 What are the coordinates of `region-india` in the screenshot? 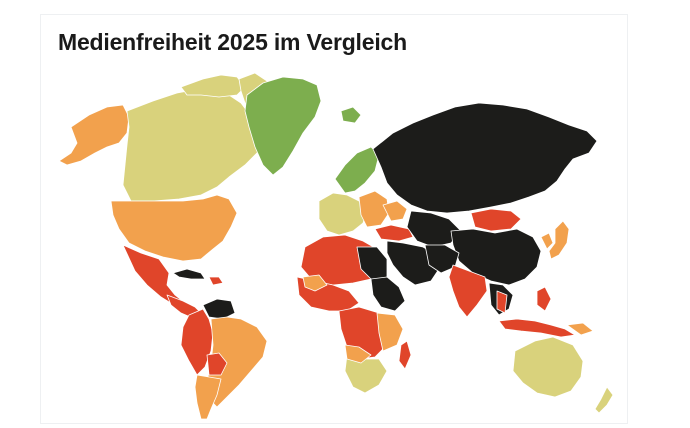 It's located at (468, 291).